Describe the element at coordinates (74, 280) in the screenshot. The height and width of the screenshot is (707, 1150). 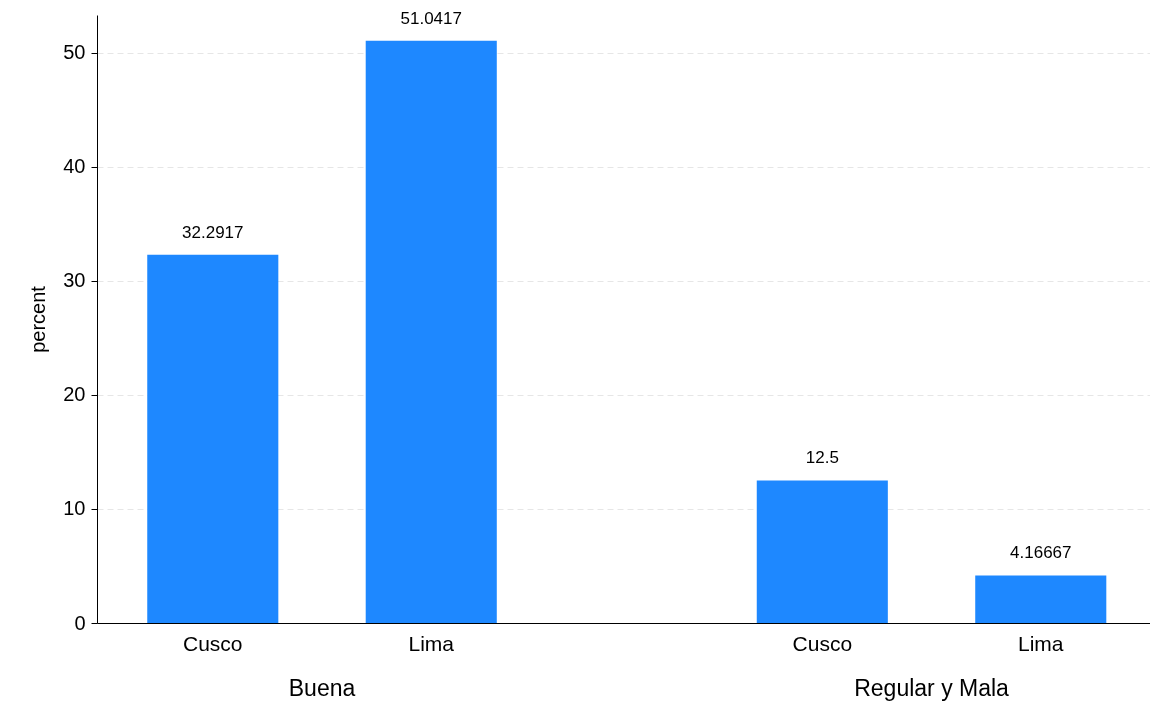
I see `y-tick-label: 30` at that location.